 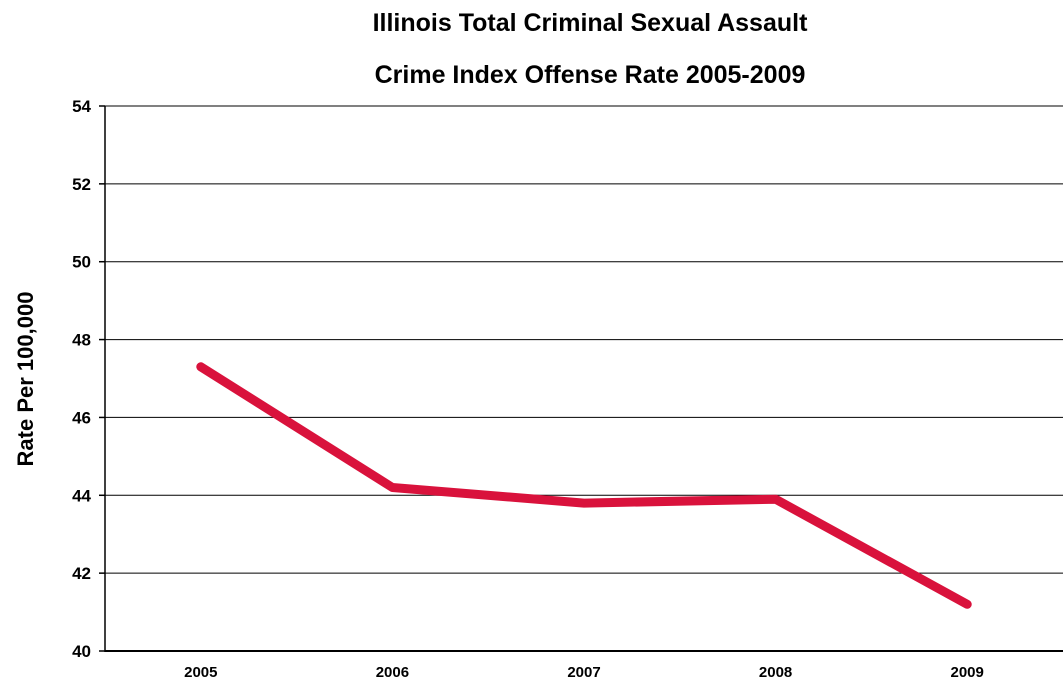 I want to click on chart-title-line-1: Illinois Total Criminal Sexual Assault, so click(x=590, y=23).